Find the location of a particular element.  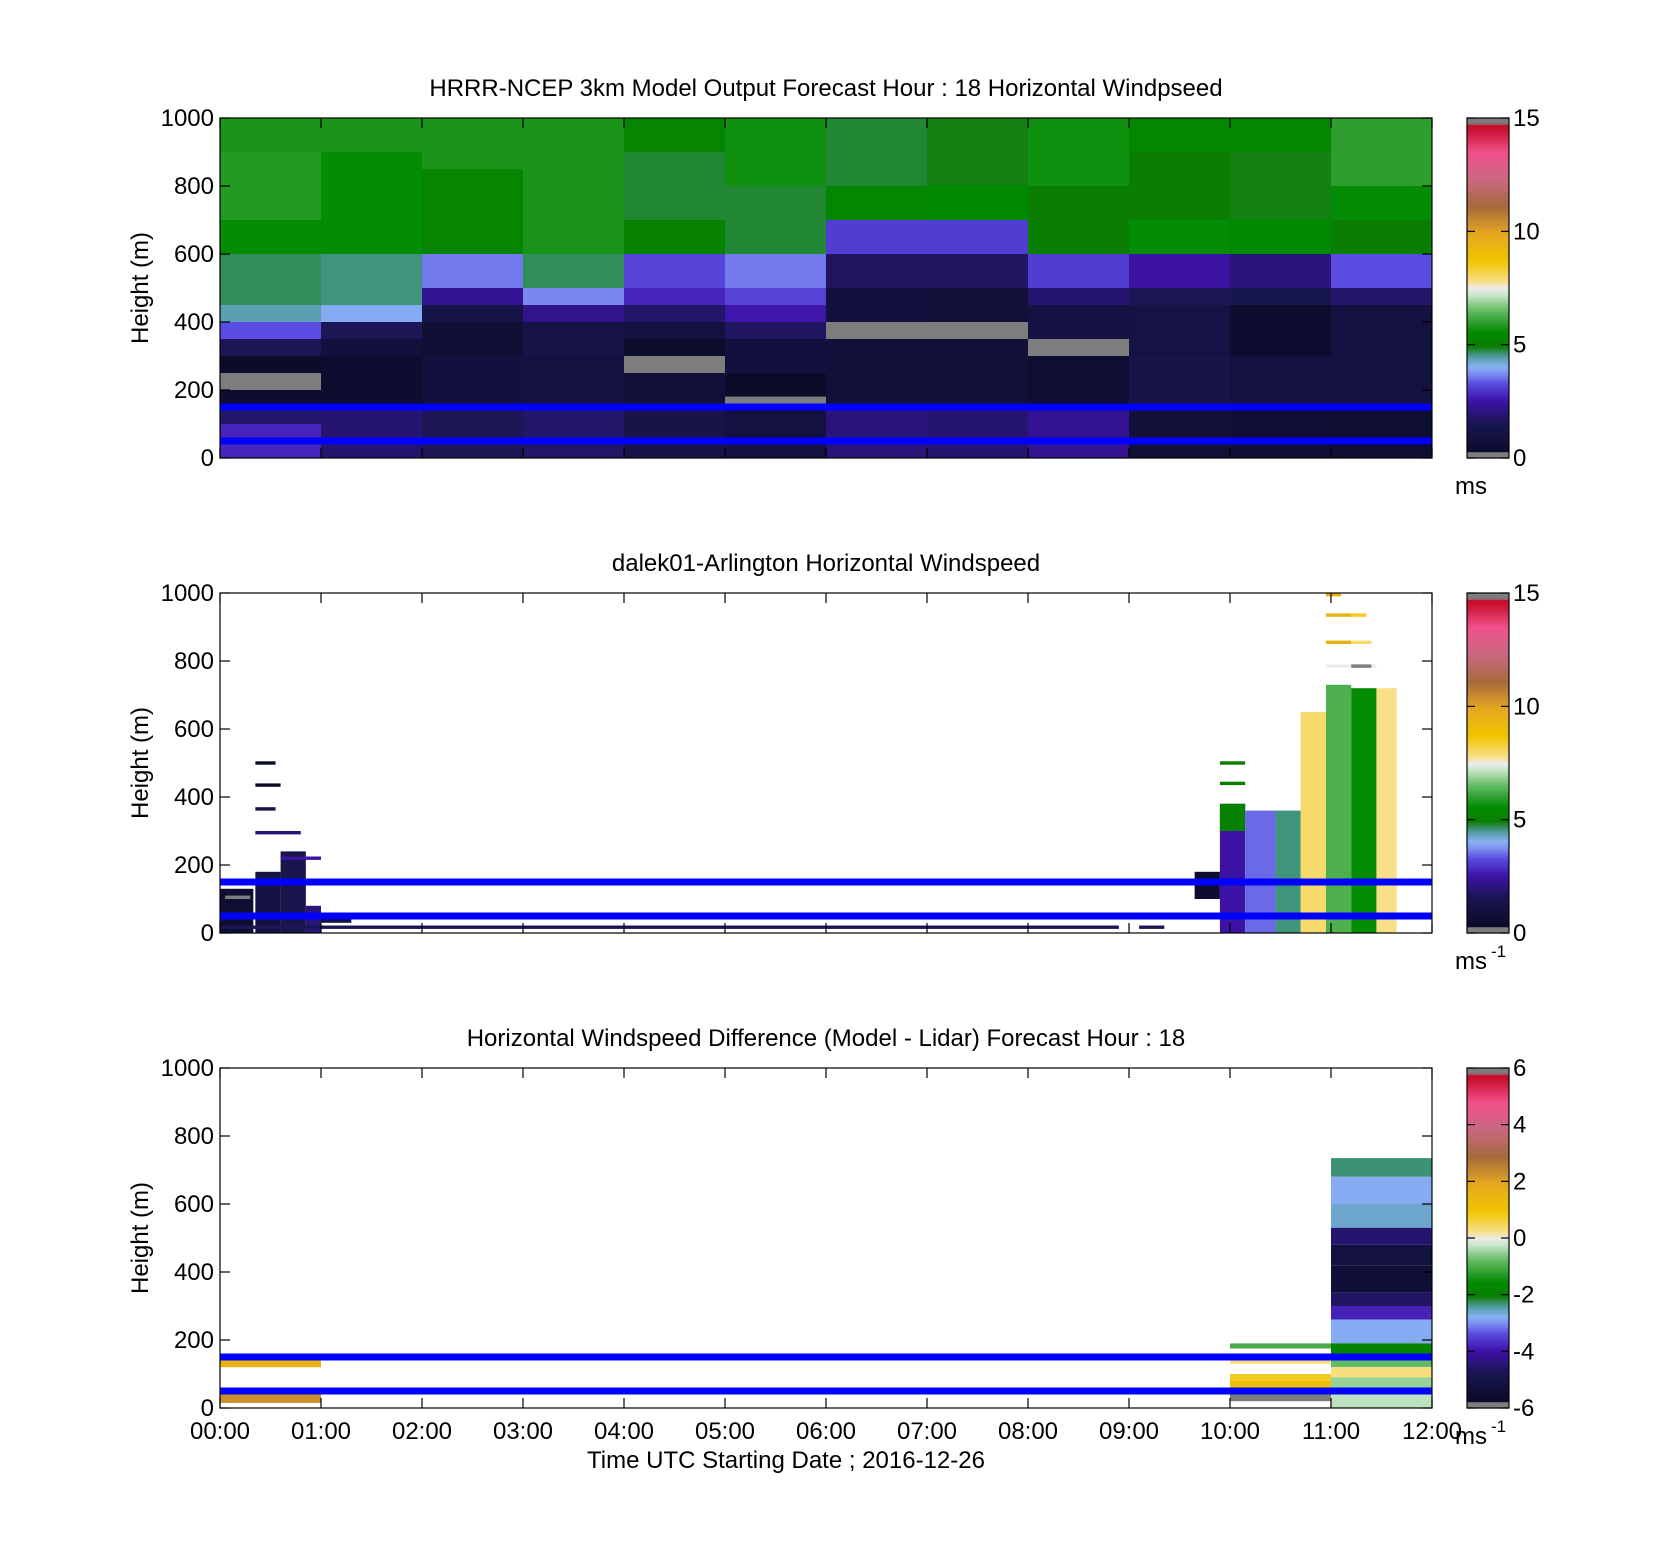

x-axis-label: Time UTC Starting Date ; 2016-12-26 is located at coordinates (786, 1460).